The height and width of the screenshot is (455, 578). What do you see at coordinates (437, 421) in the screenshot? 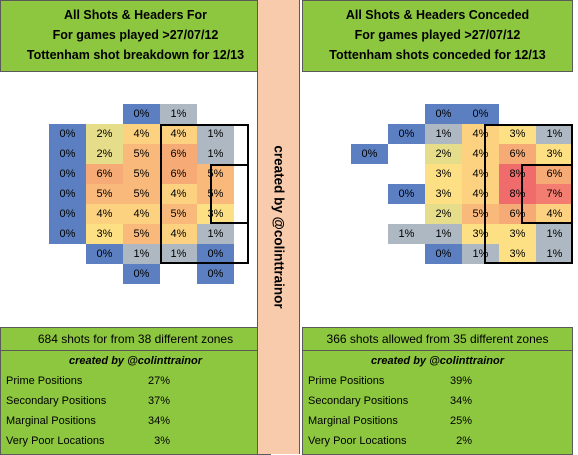
I see `right-stat-marginal: Marginal Positions 25%` at bounding box center [437, 421].